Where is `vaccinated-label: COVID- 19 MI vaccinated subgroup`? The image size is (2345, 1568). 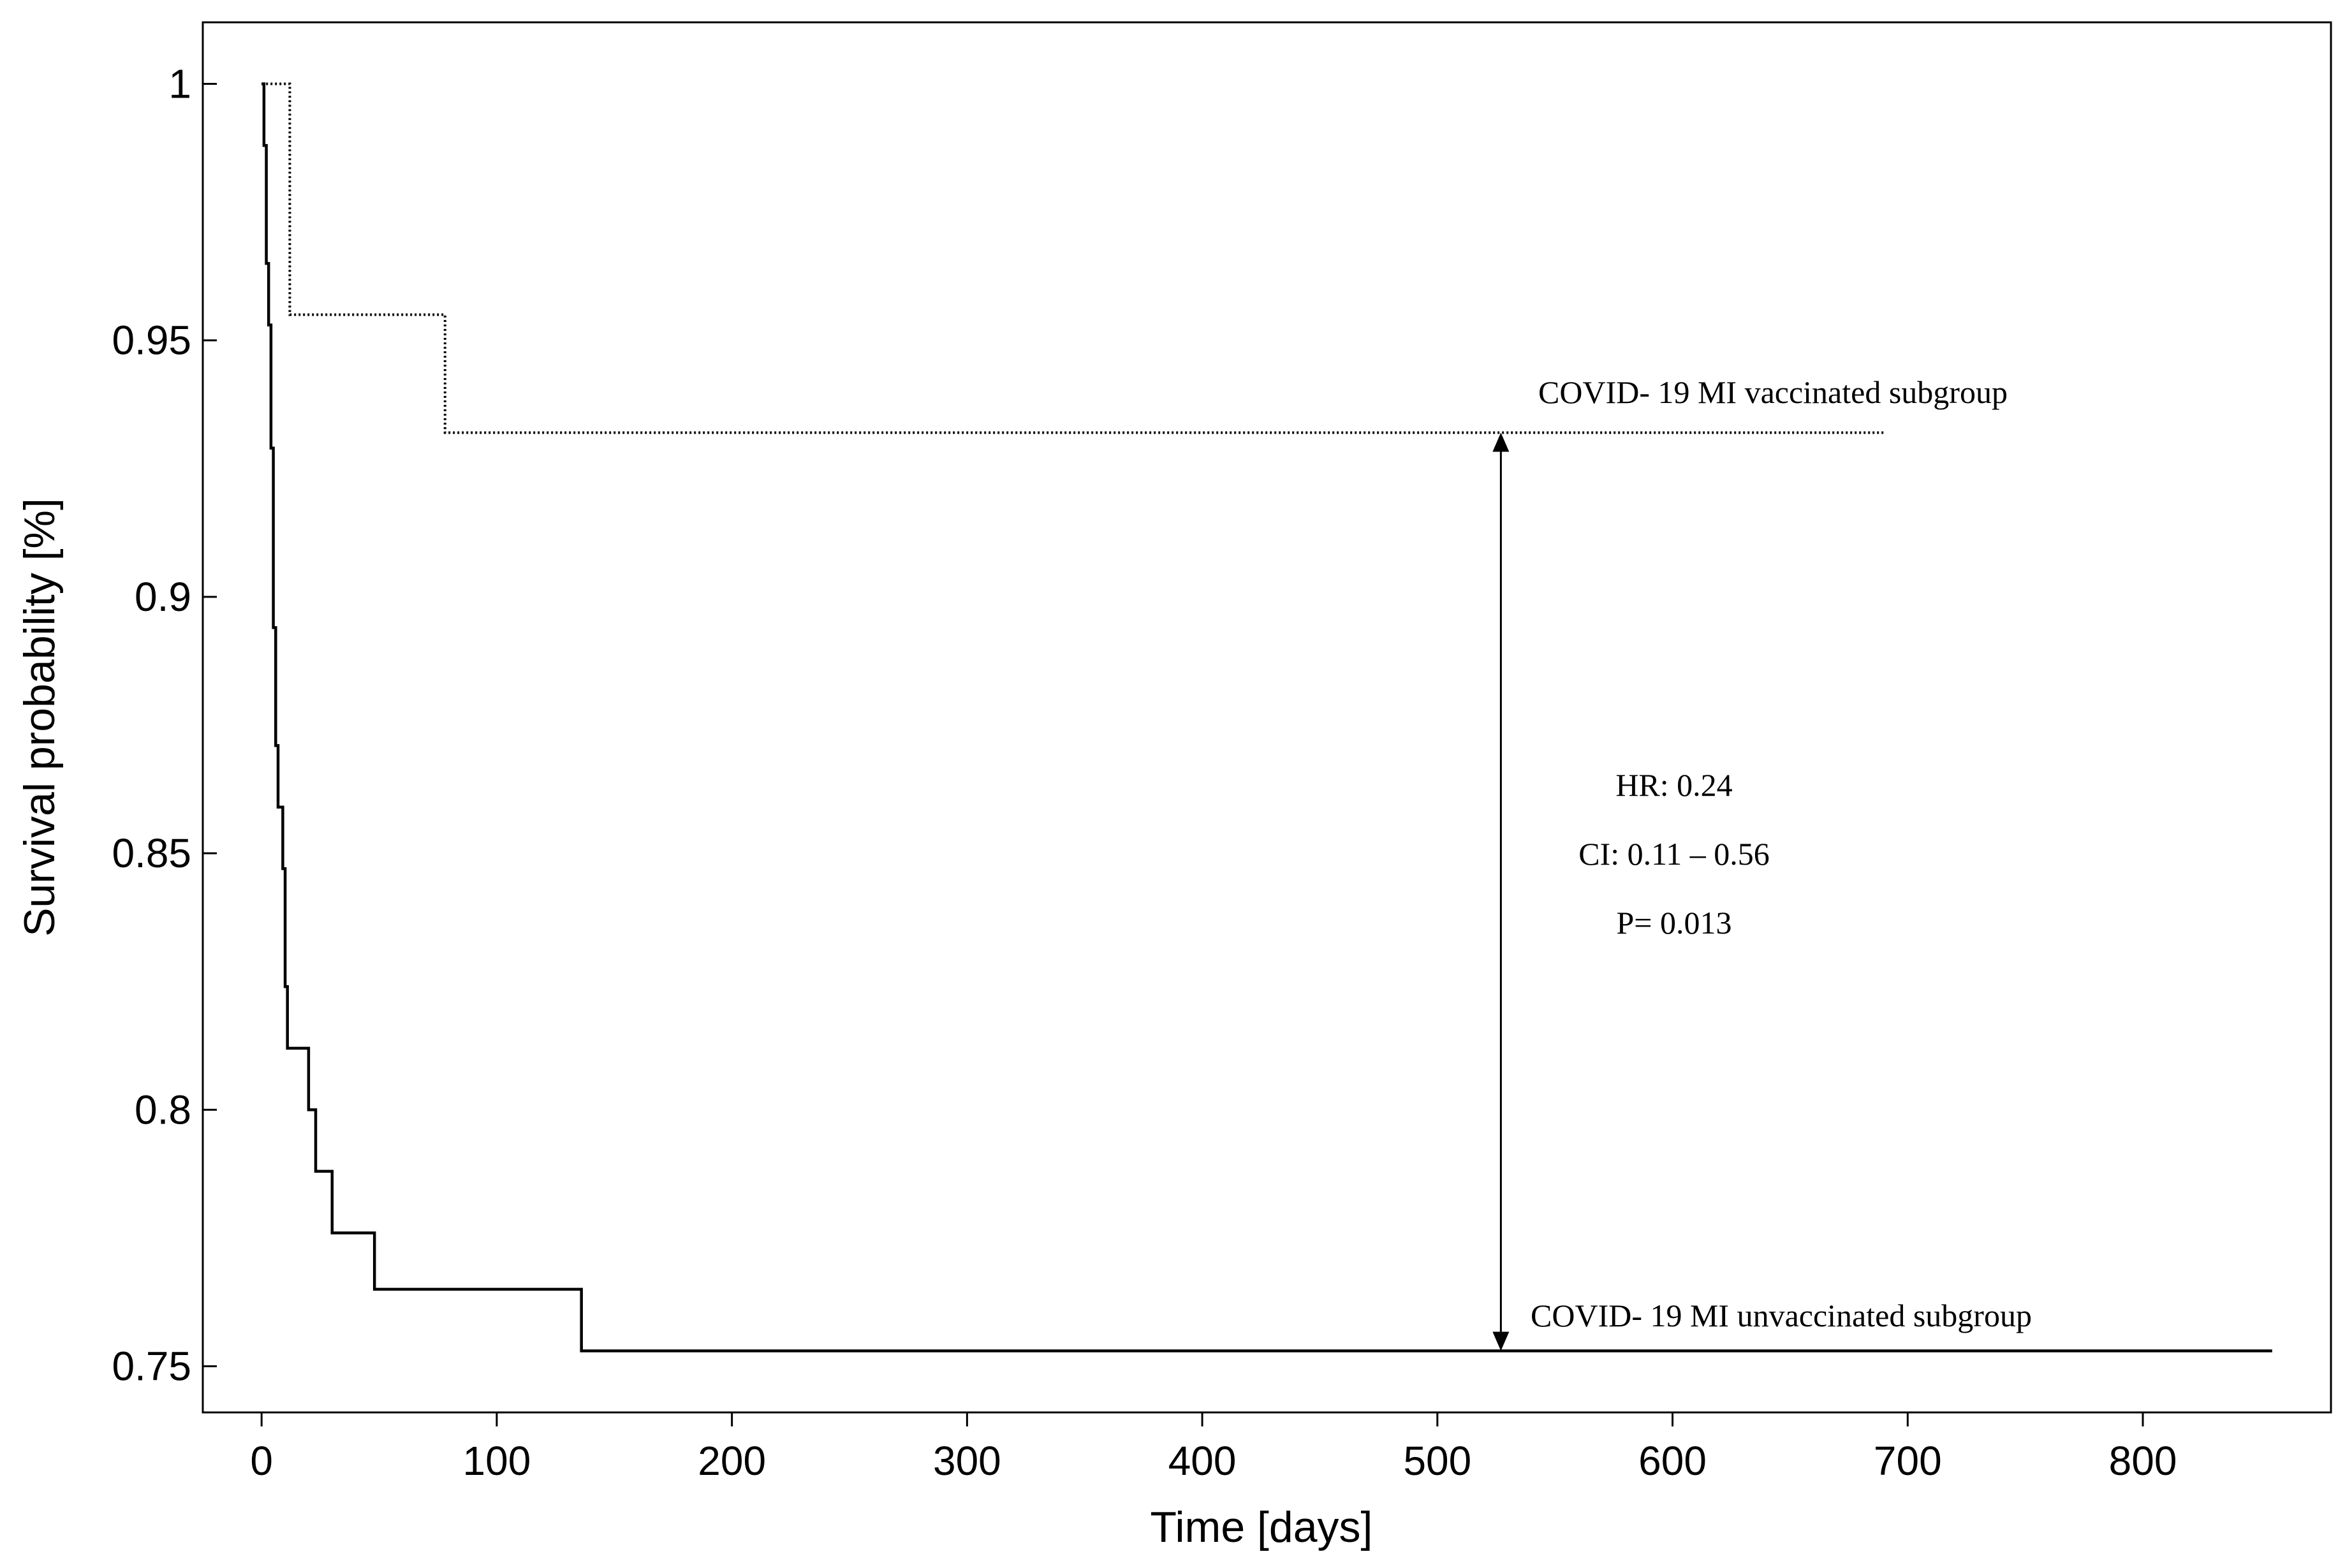
vaccinated-label: COVID- 19 MI vaccinated subgroup is located at coordinates (1773, 392).